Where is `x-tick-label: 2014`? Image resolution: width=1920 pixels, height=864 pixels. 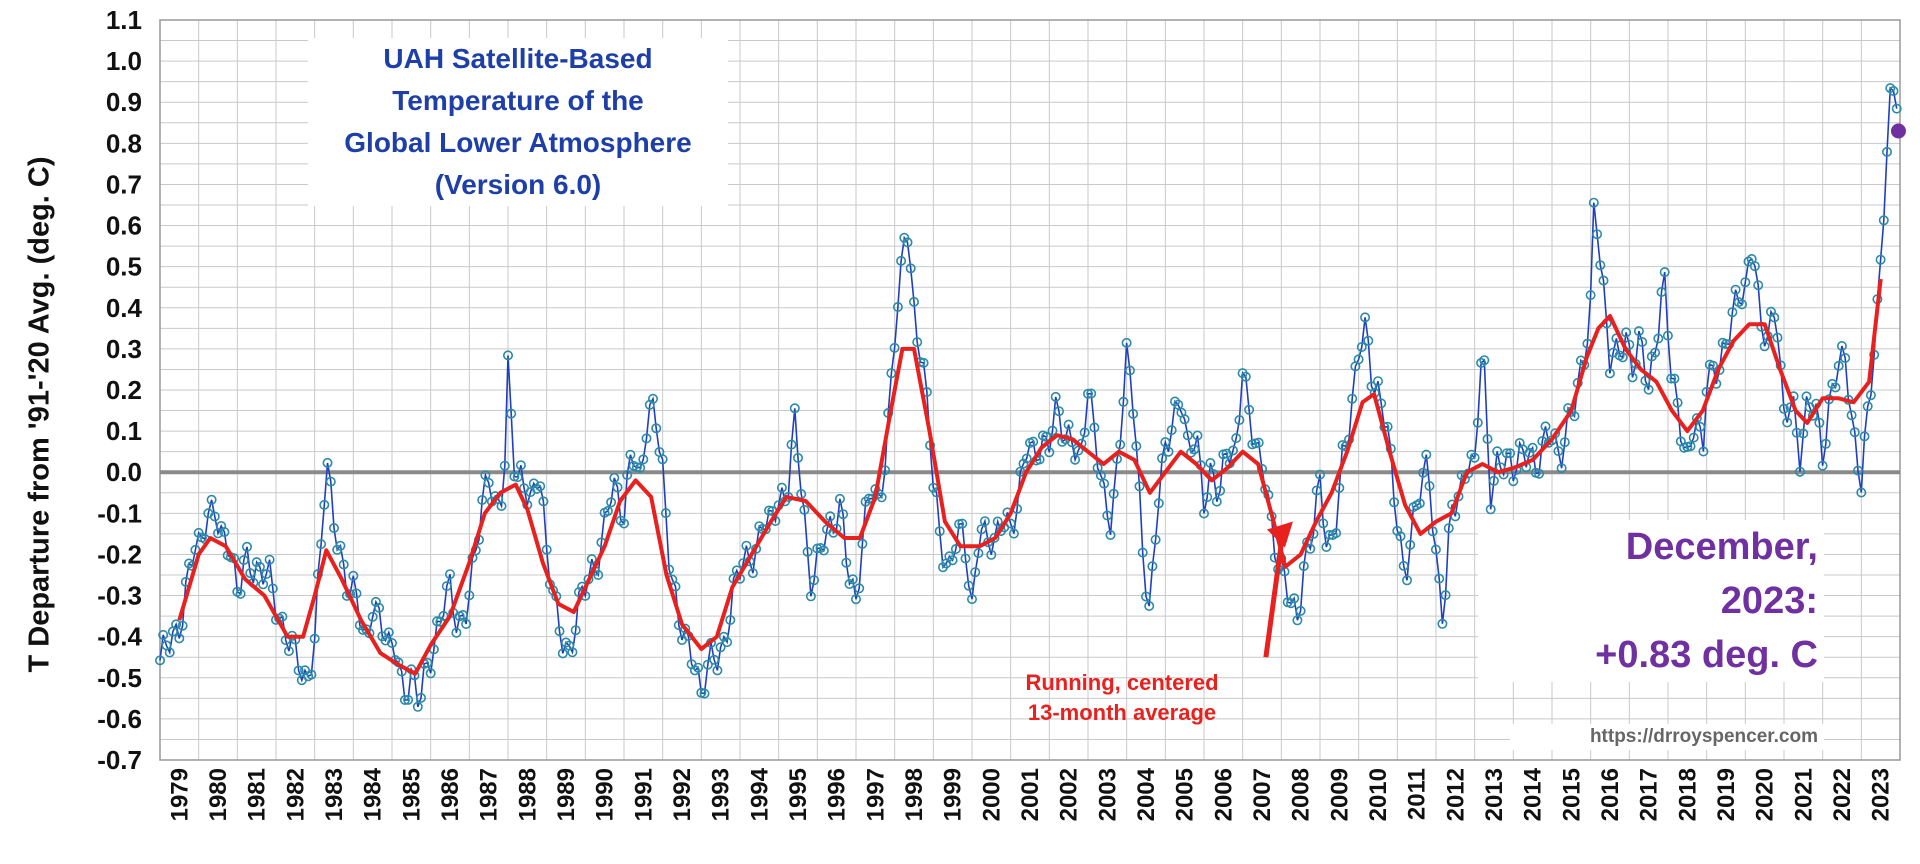 x-tick-label: 2014 is located at coordinates (1533, 794).